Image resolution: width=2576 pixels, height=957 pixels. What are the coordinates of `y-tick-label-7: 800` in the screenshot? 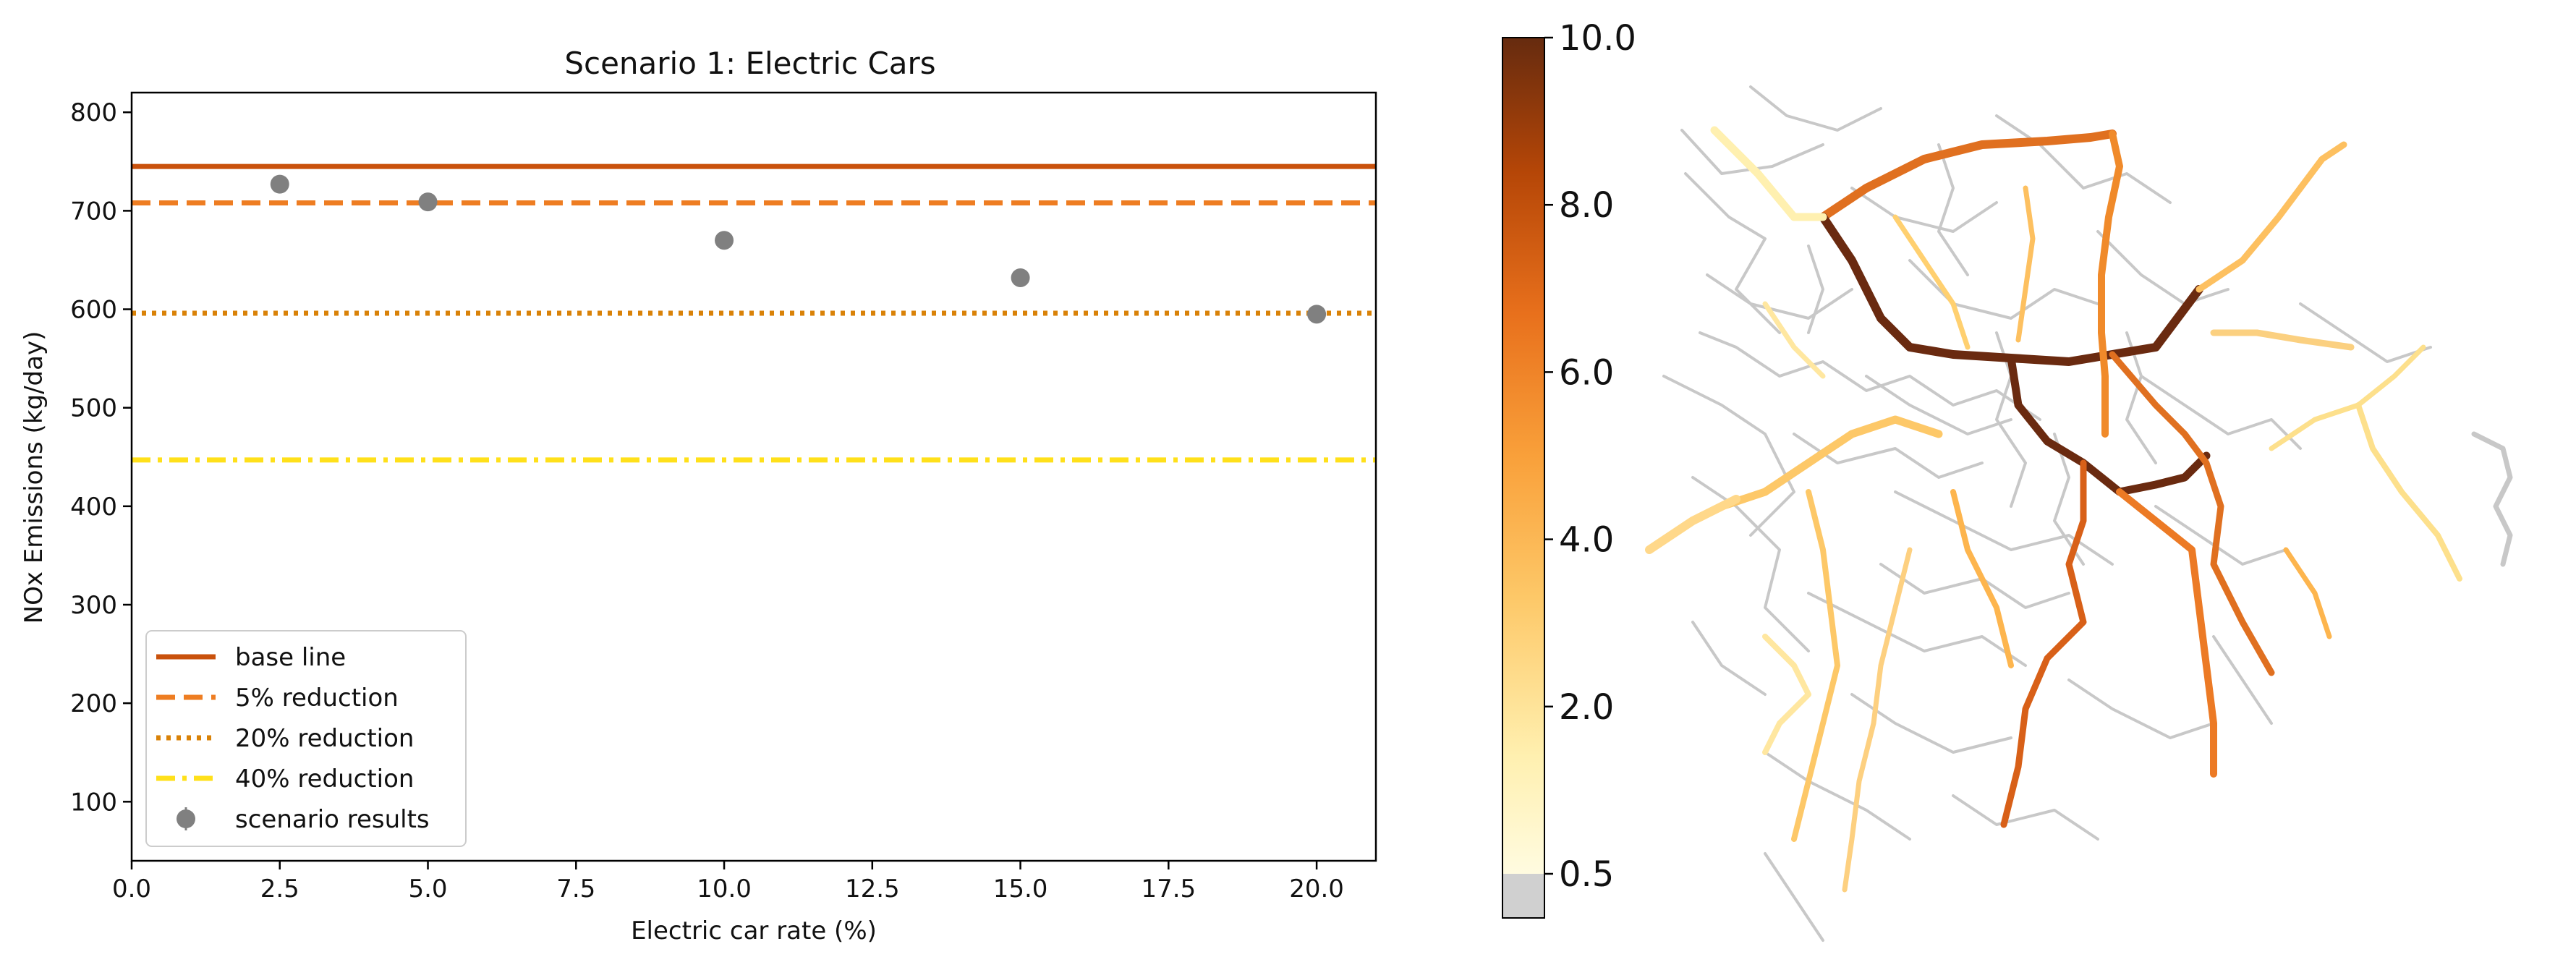 It's located at (93, 112).